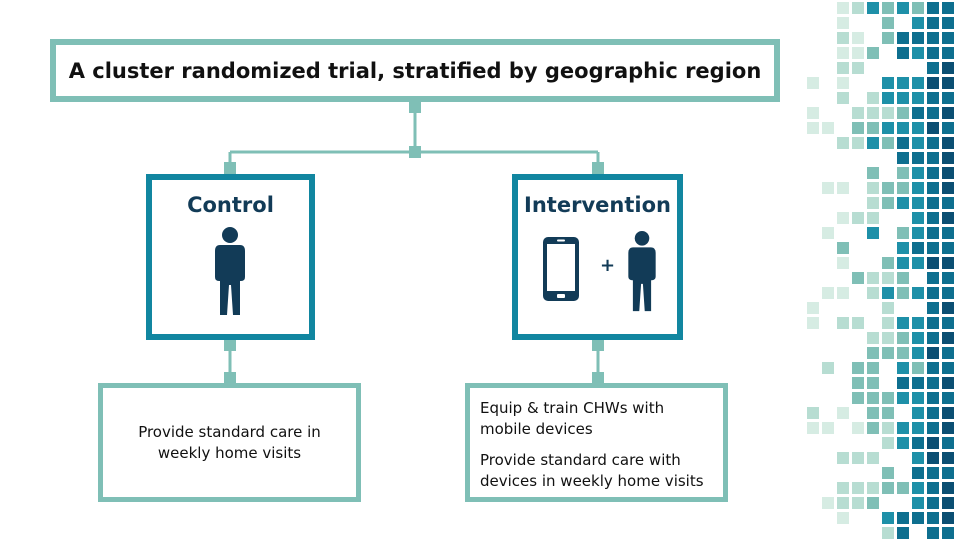 Image resolution: width=960 pixels, height=540 pixels. I want to click on intervention-box: Intervention +, so click(597, 257).